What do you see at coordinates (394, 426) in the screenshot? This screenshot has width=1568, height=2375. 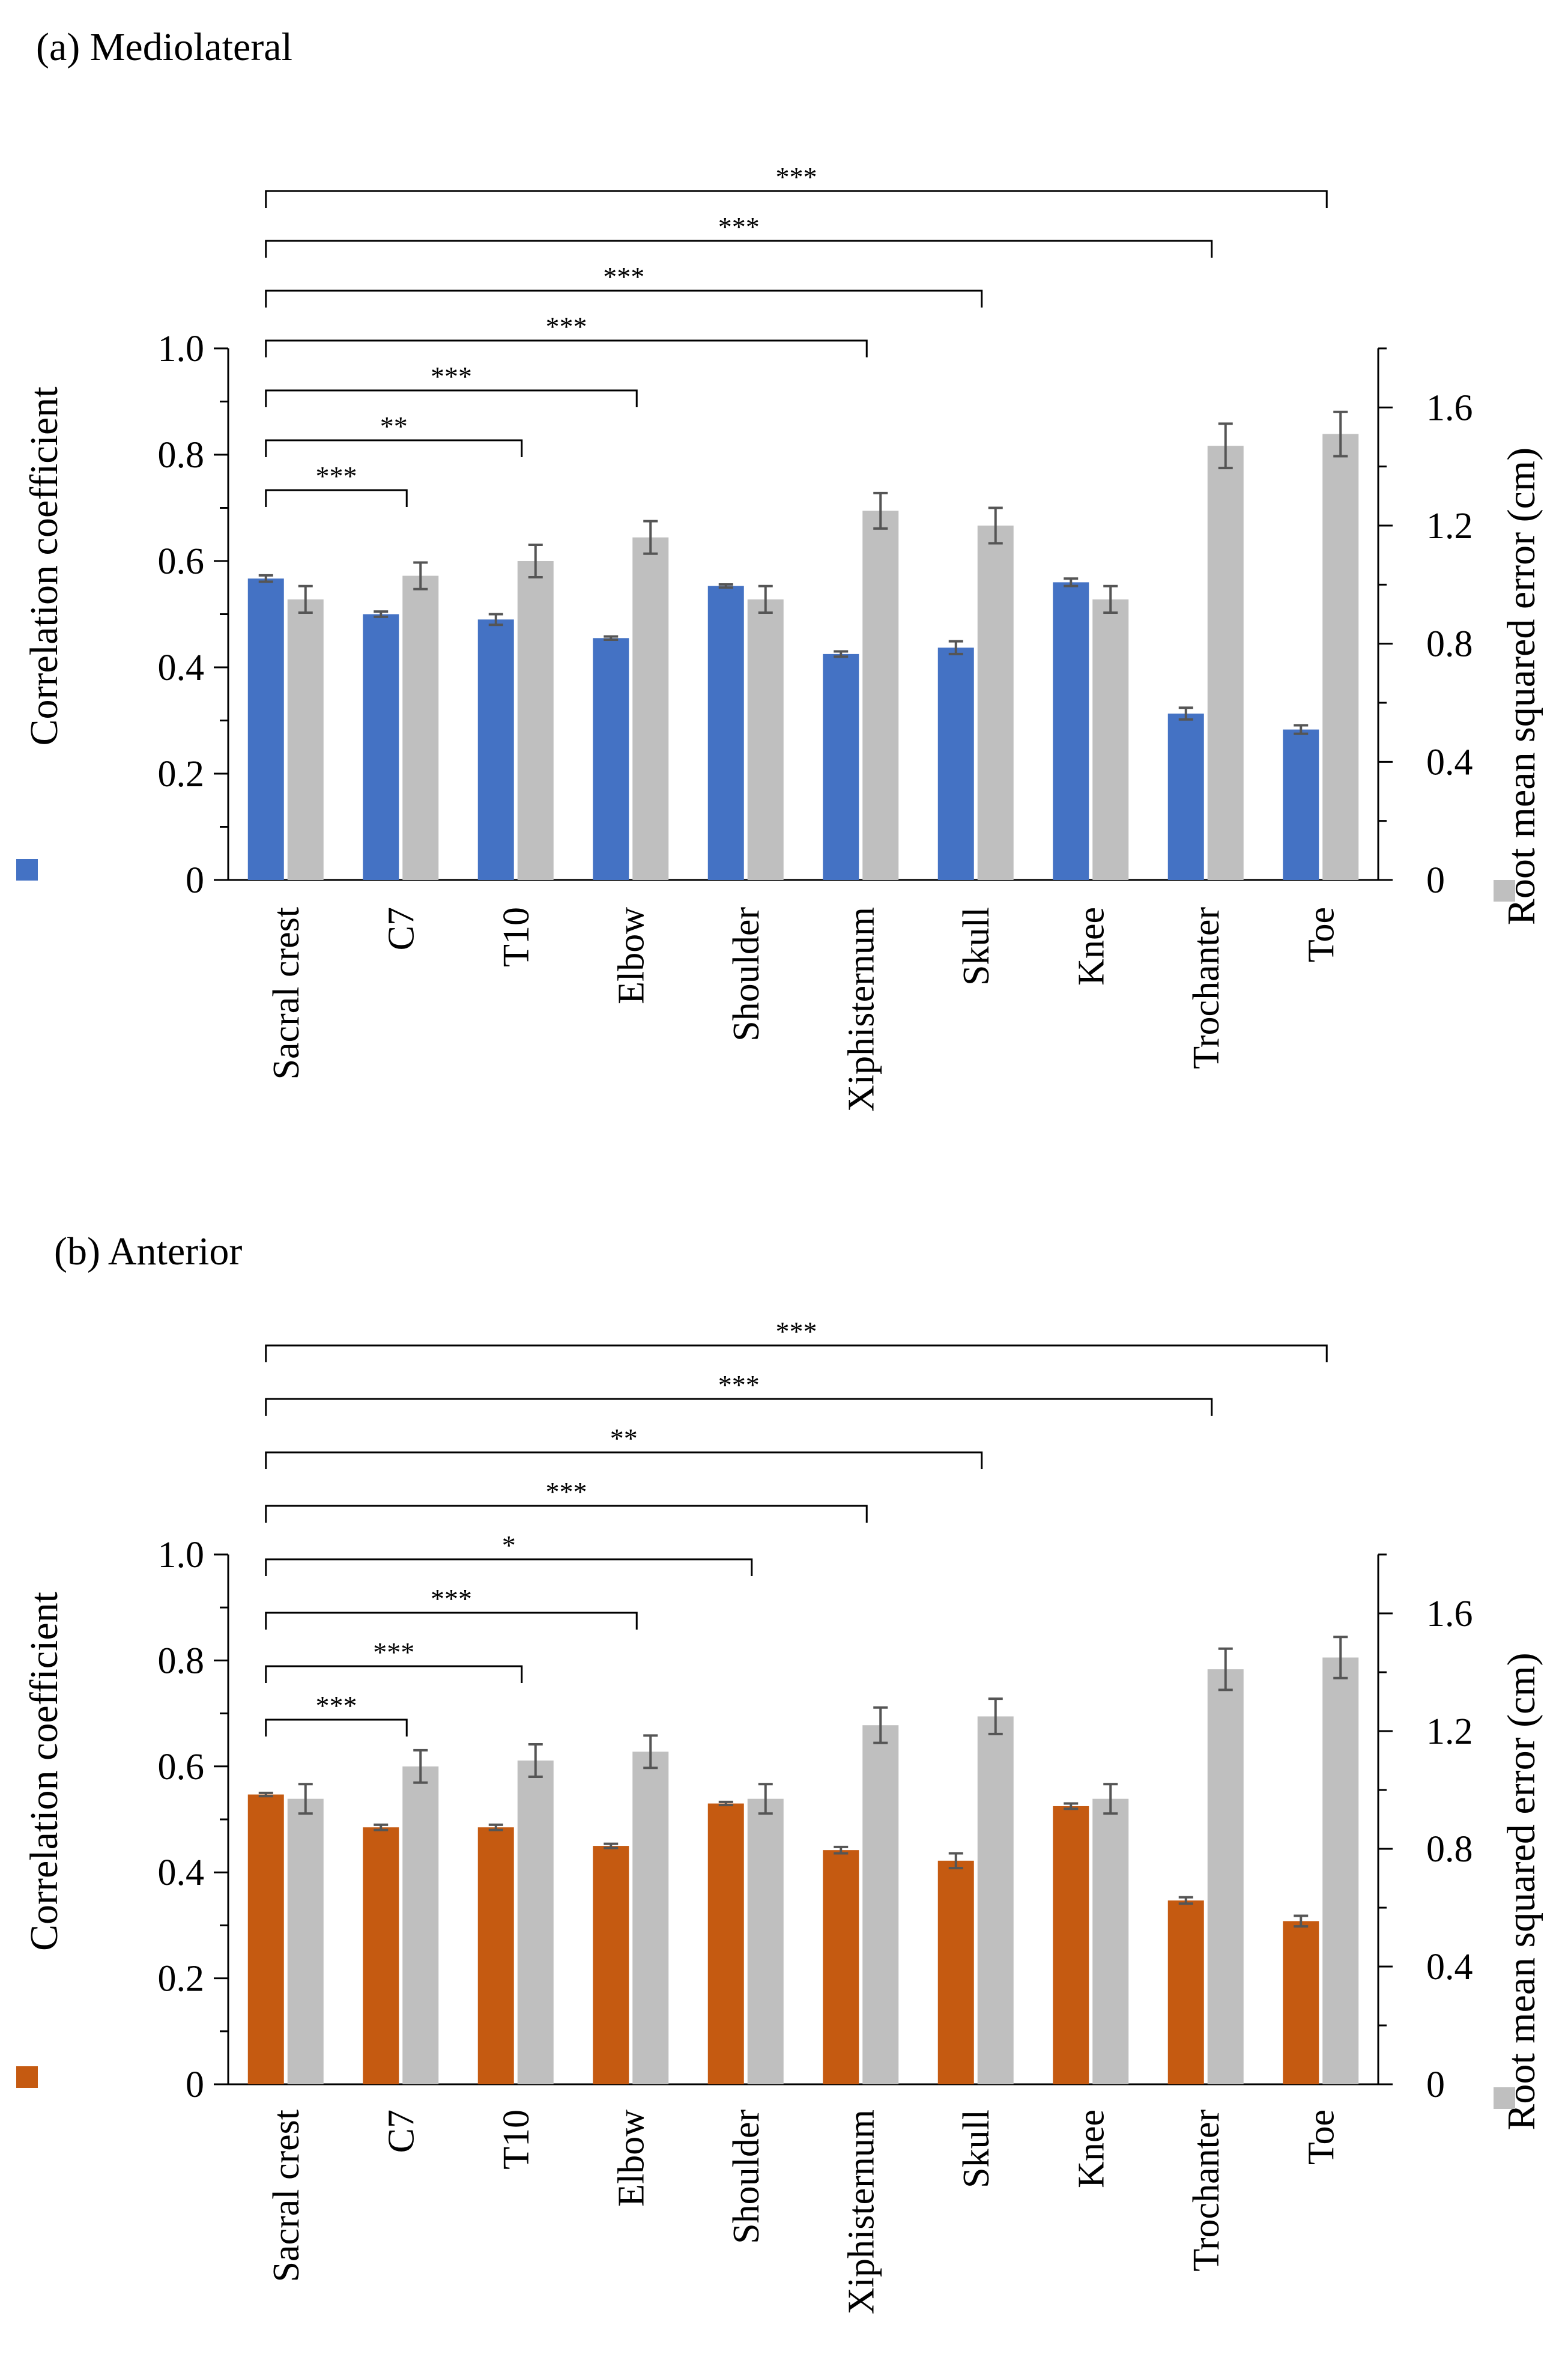 I see `significance-label-t10: **` at bounding box center [394, 426].